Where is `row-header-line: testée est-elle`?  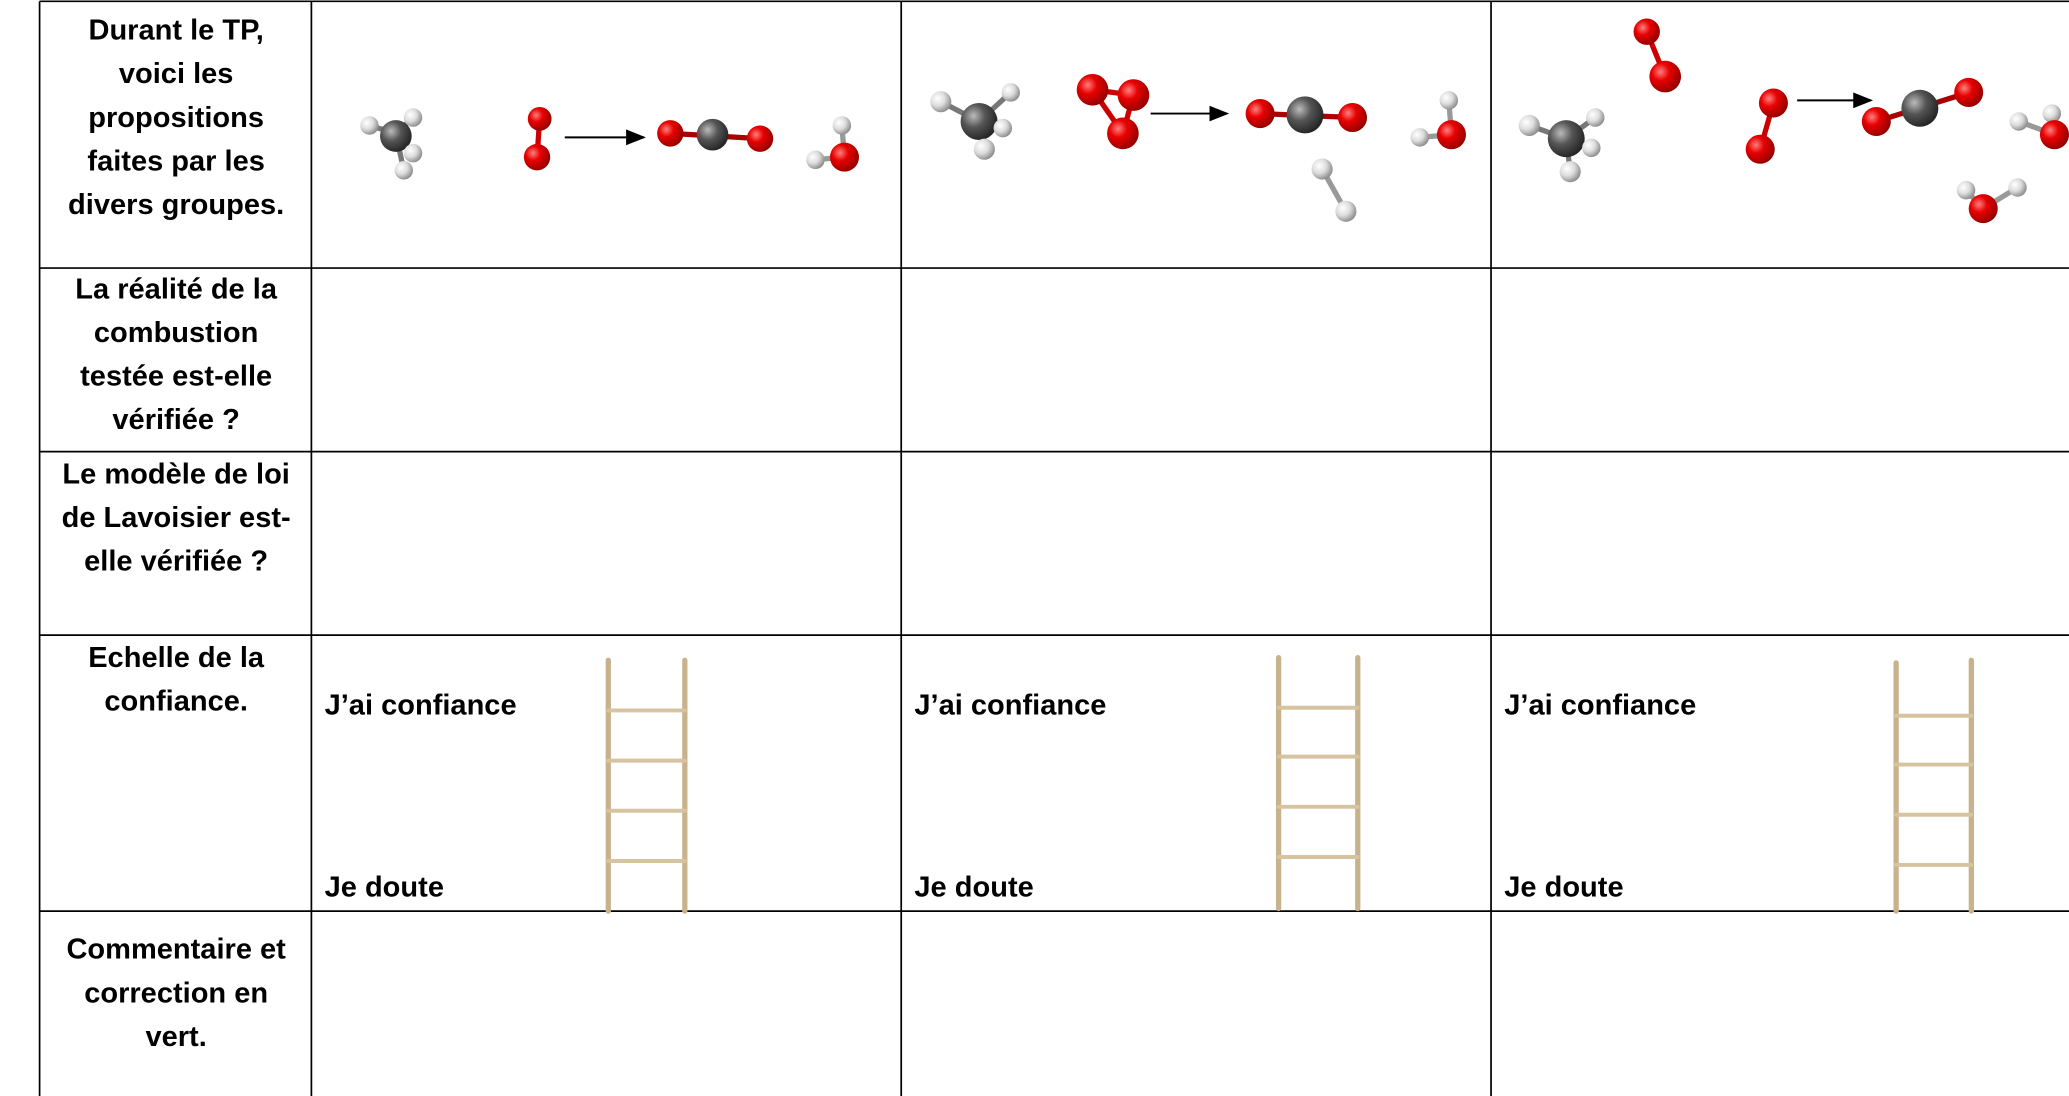 row-header-line: testée est-elle is located at coordinates (176, 376).